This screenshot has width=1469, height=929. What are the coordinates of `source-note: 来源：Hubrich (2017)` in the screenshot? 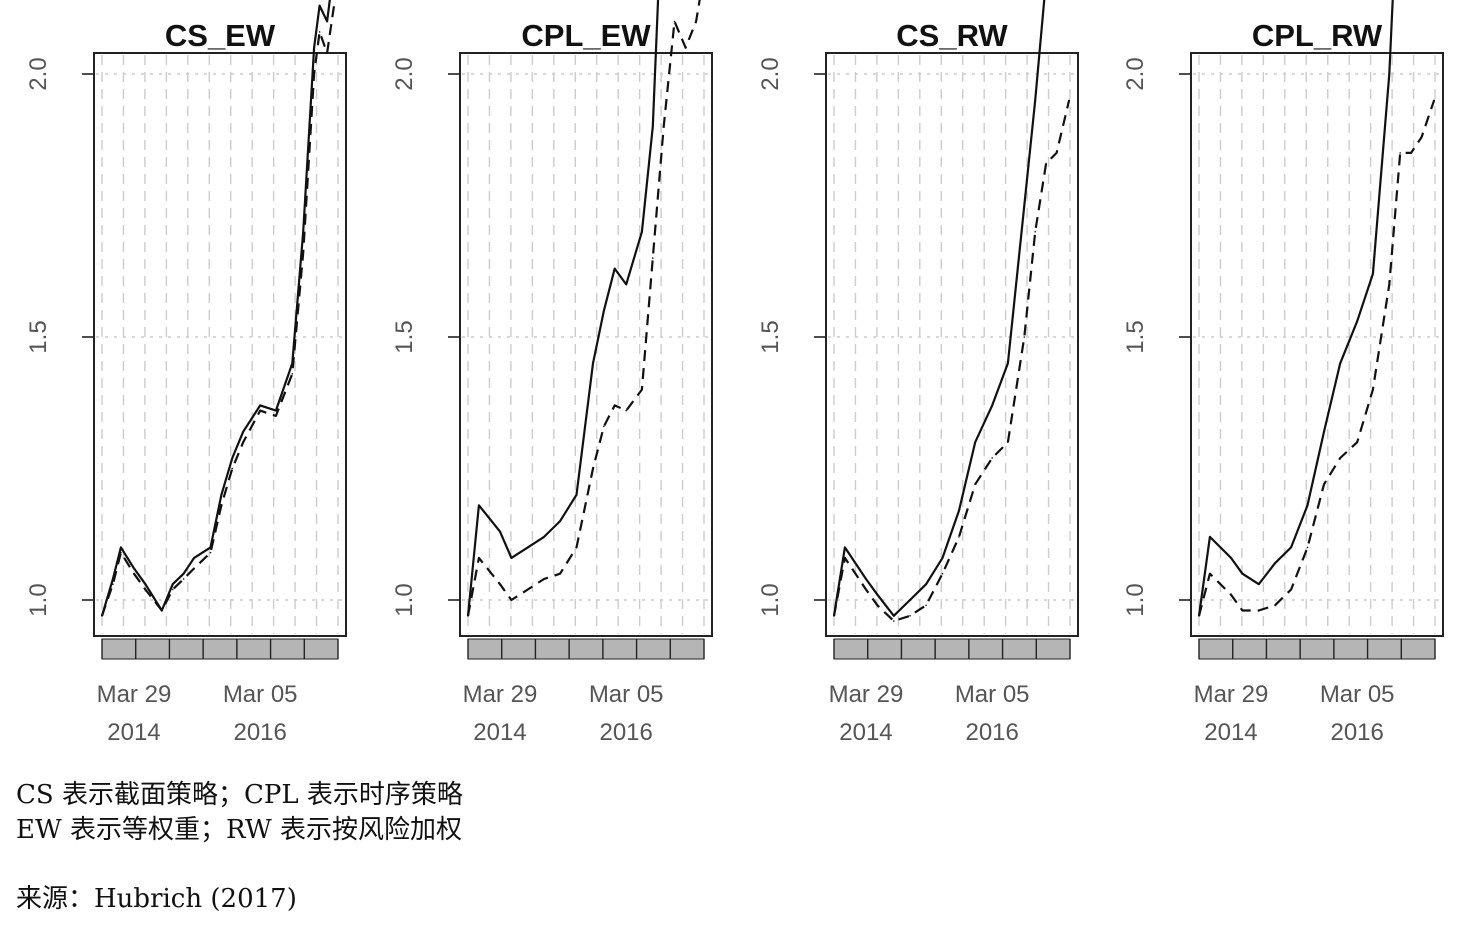 It's located at (156, 899).